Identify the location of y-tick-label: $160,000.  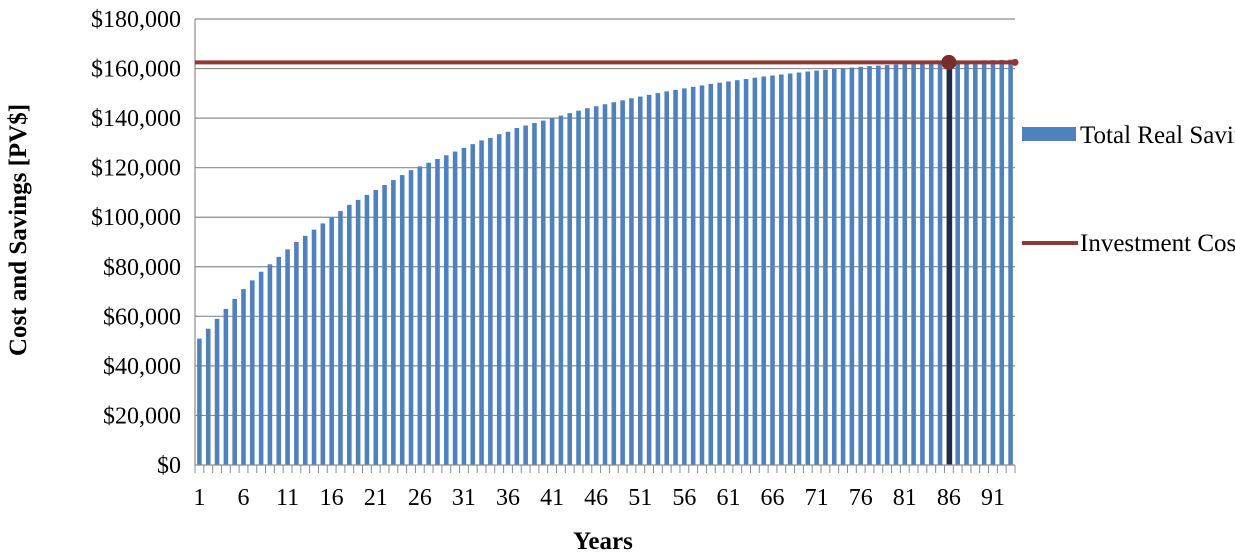
(136, 70).